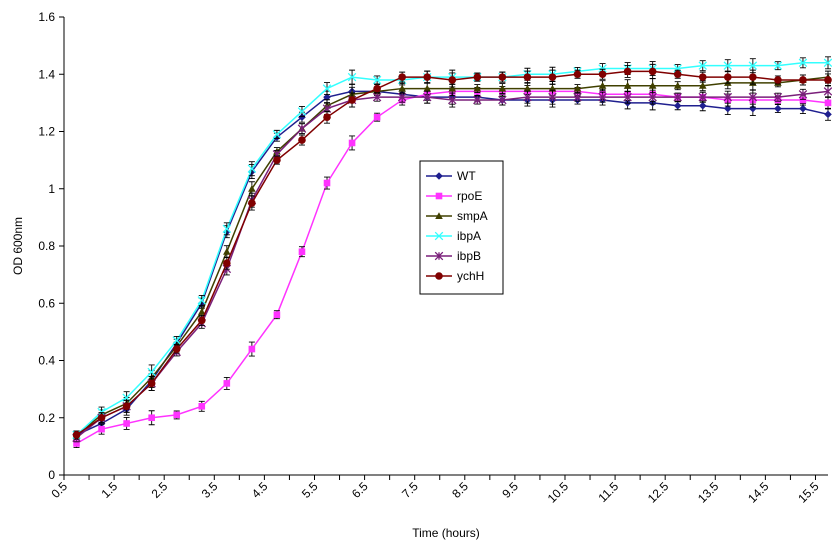 The height and width of the screenshot is (546, 832). I want to click on y-axis-label: OD 600nm, so click(18, 246).